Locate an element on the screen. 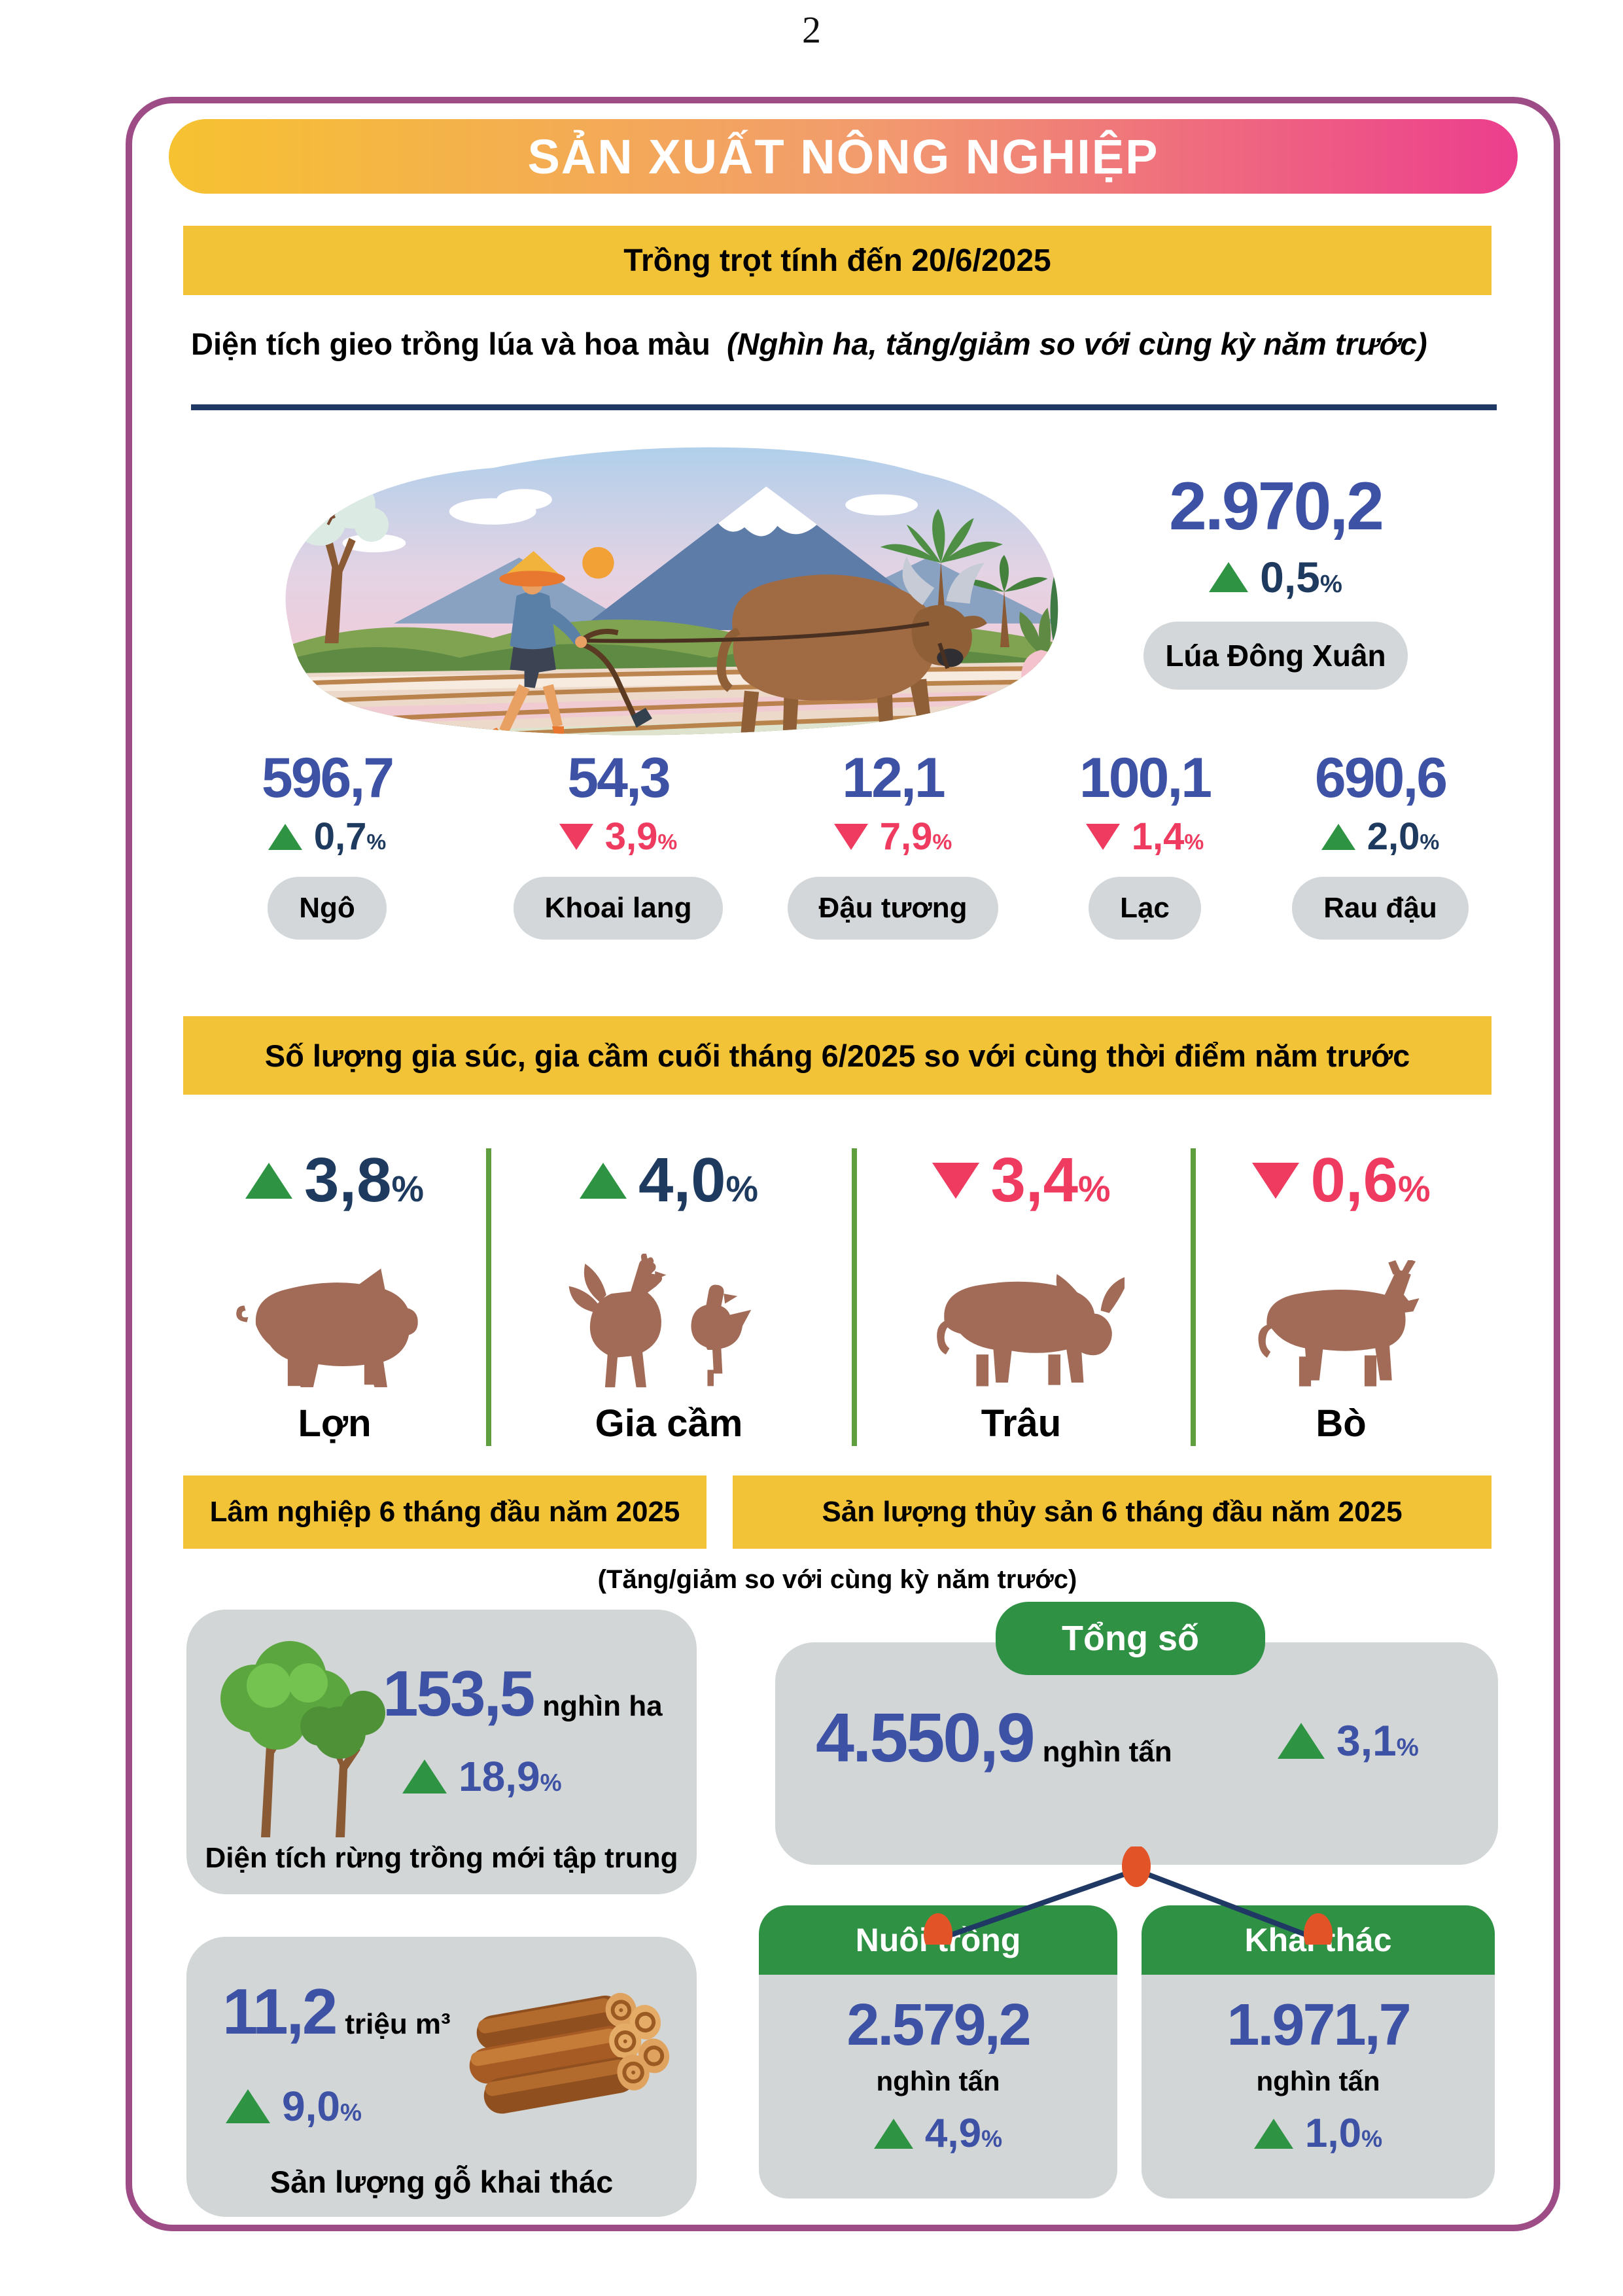 Image resolution: width=1623 pixels, height=2296 pixels. cultivation-banner: Trồng trọt tính đến 20/6/2025 is located at coordinates (838, 260).